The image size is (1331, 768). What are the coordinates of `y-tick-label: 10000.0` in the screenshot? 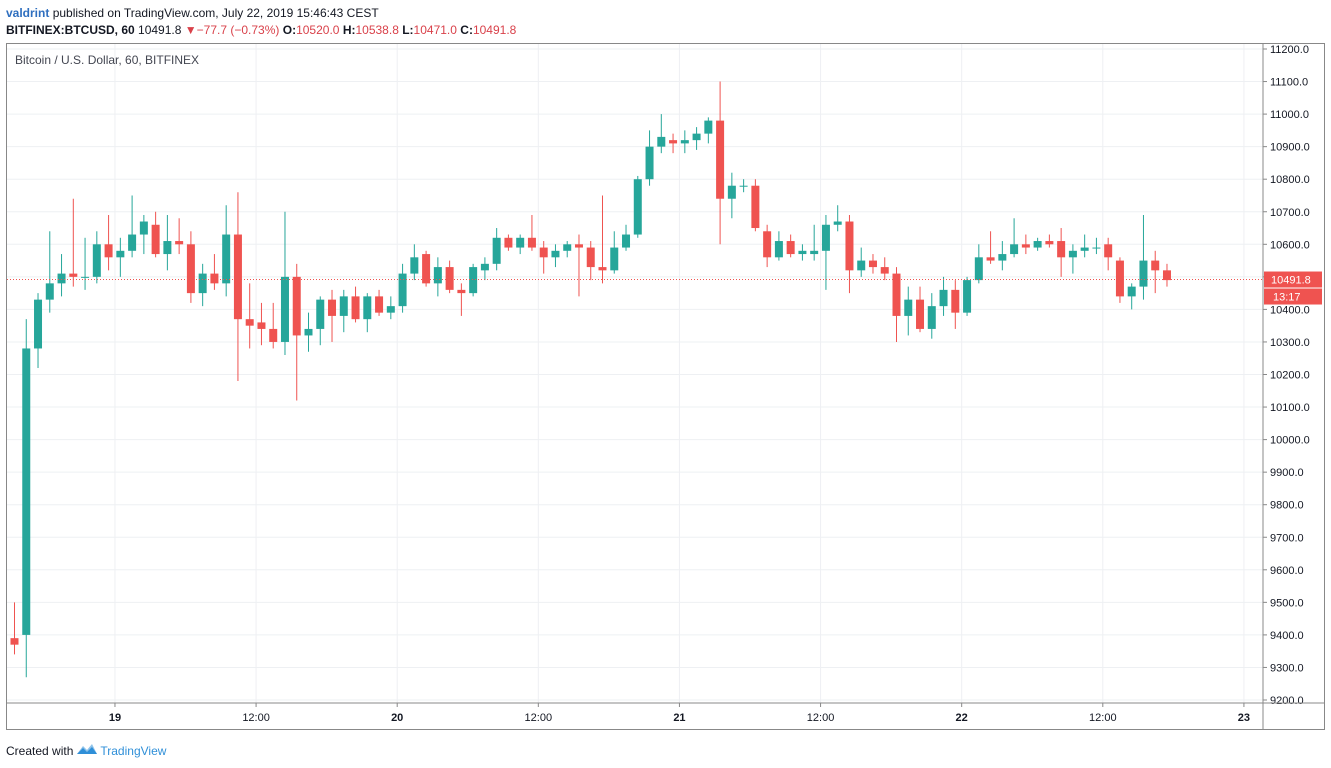 It's located at (1290, 441).